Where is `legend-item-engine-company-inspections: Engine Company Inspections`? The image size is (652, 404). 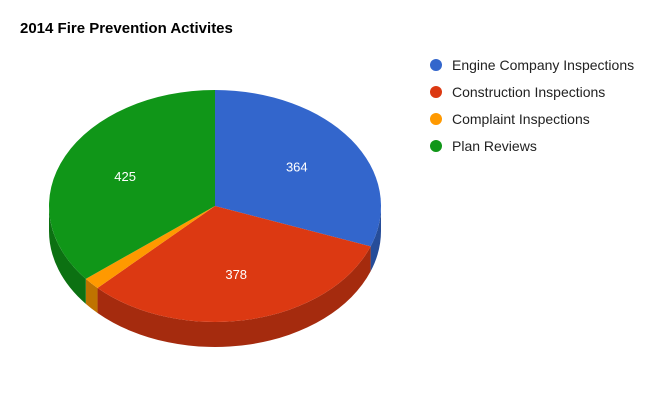 legend-item-engine-company-inspections: Engine Company Inspections is located at coordinates (532, 64).